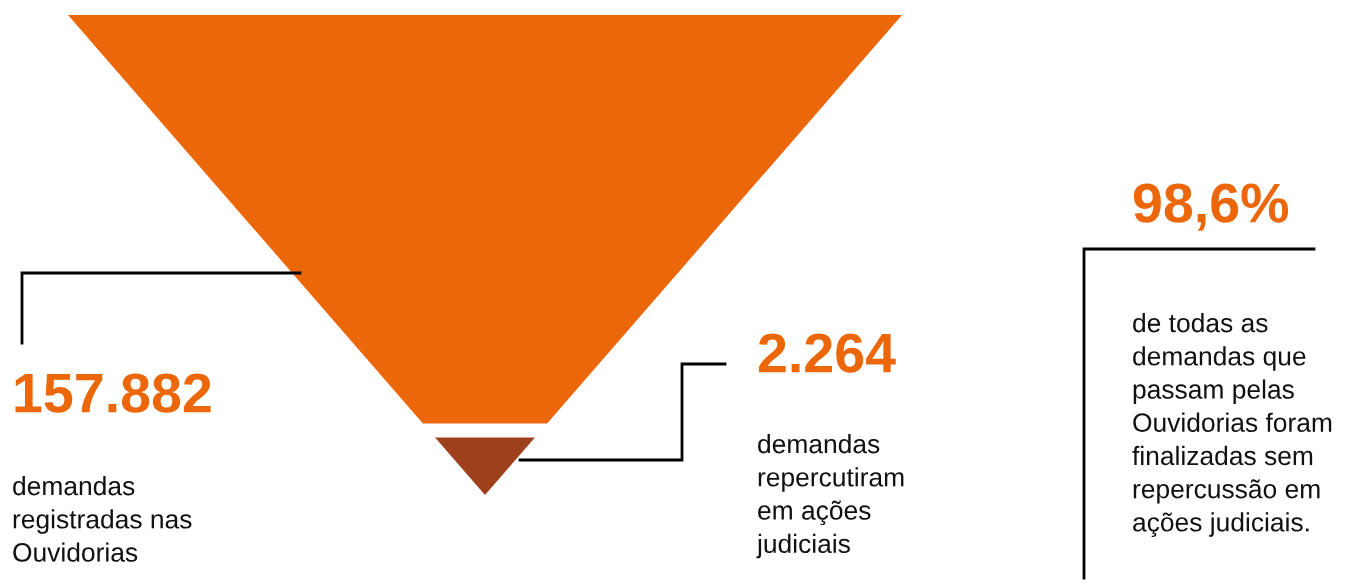 The image size is (1365, 584). I want to click on data-label: 2.264, so click(827, 353).